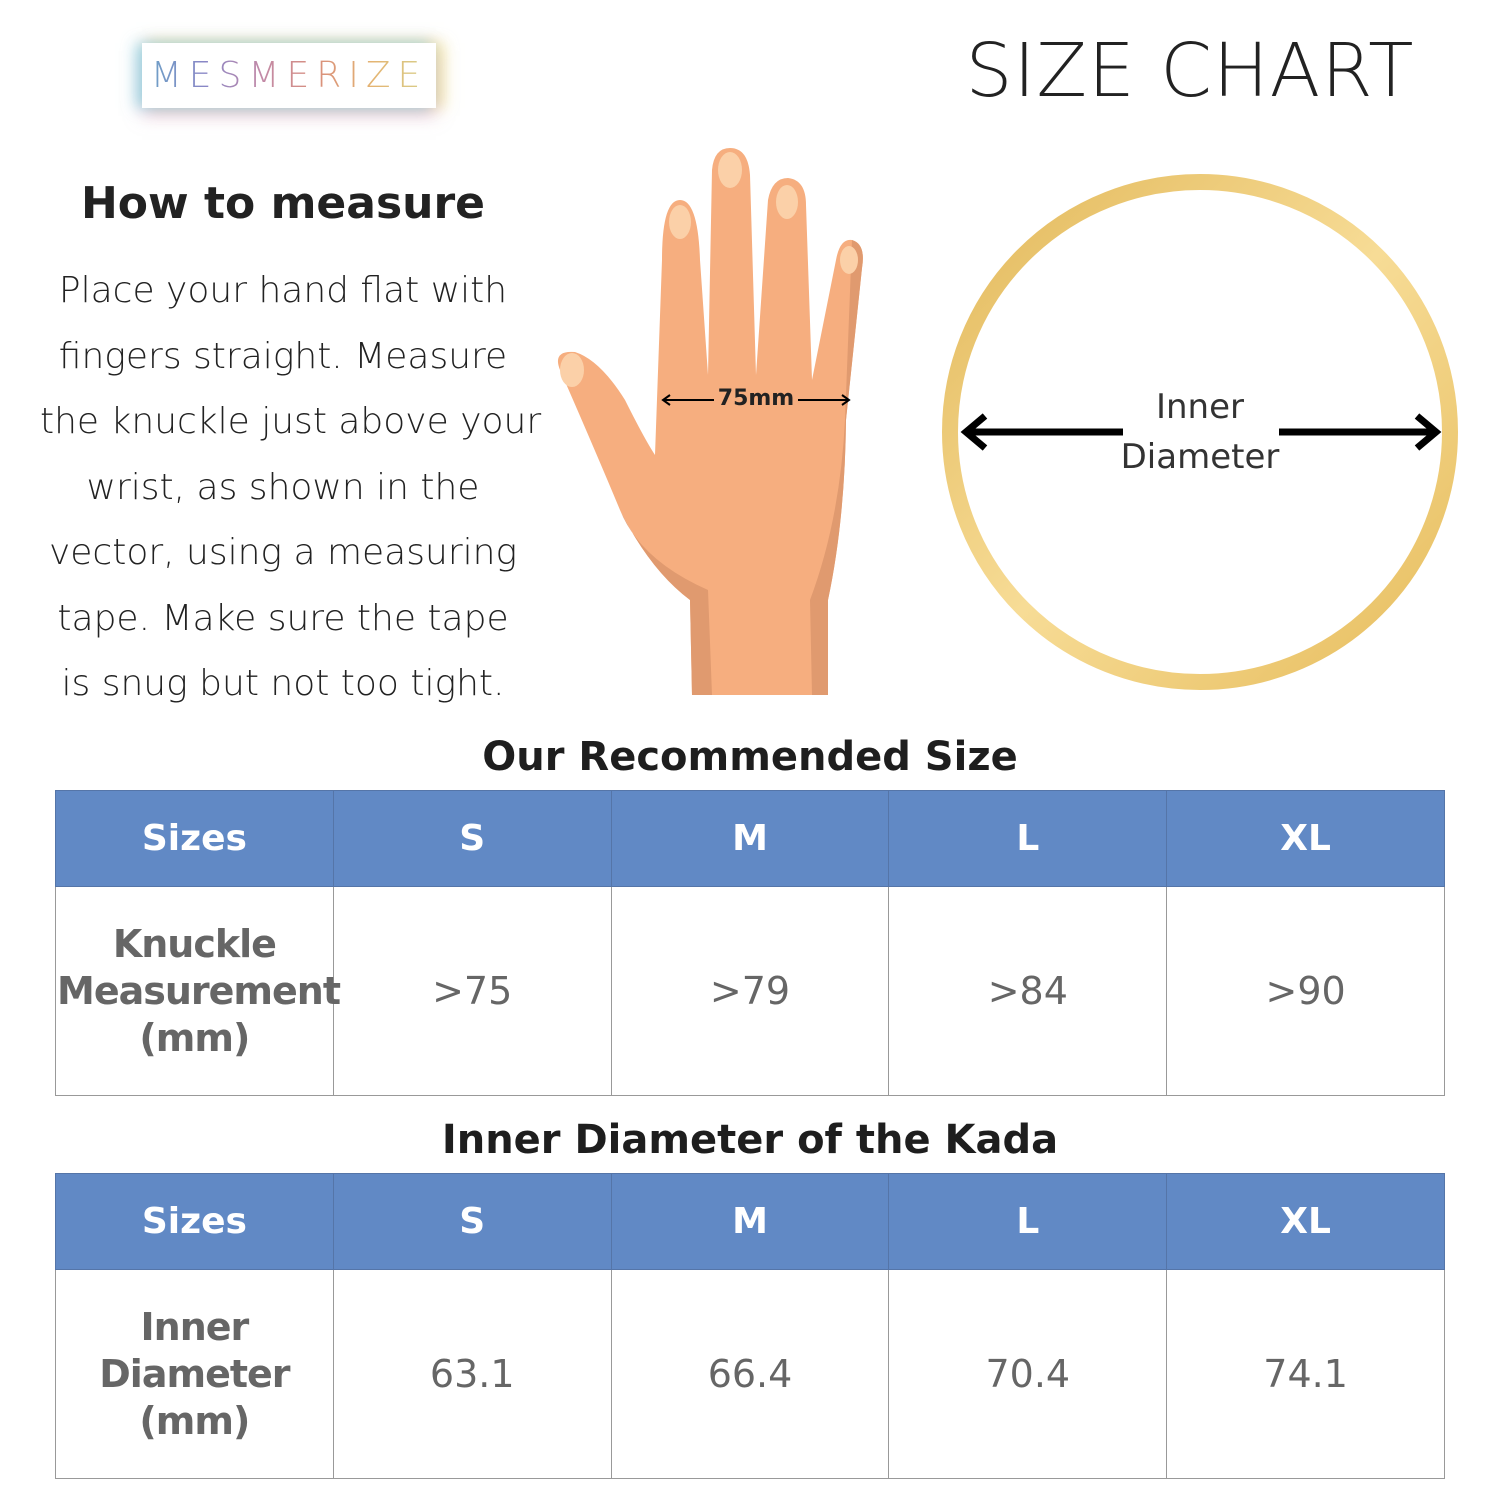  Describe the element at coordinates (194, 943) in the screenshot. I see `row-label-line: Knuckle` at that location.